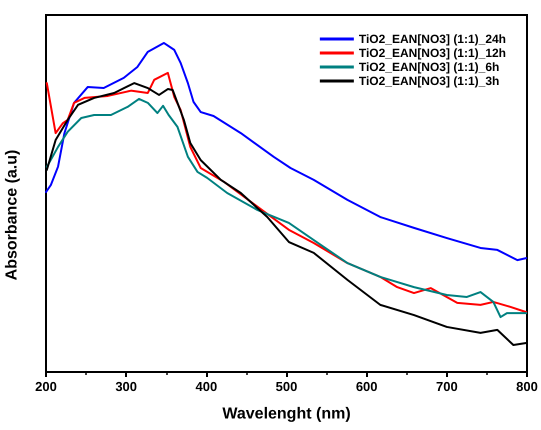 This screenshot has width=541, height=430. I want to click on x-tick-label: 500, so click(287, 386).